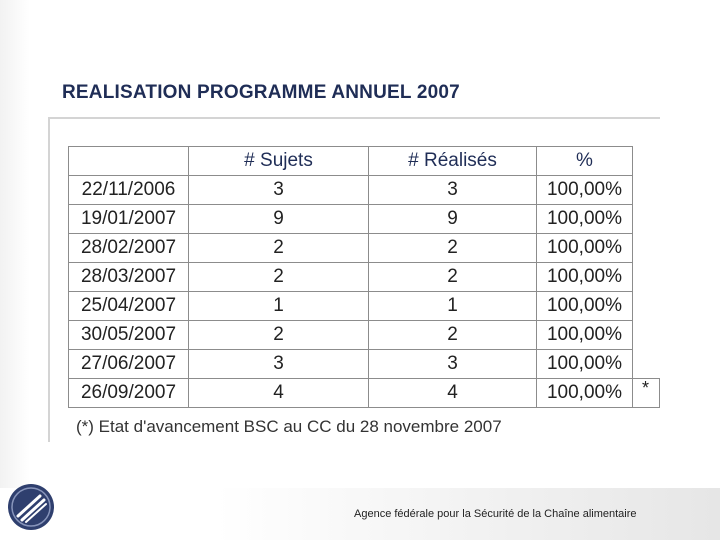 This screenshot has width=720, height=540. What do you see at coordinates (278, 306) in the screenshot?
I see `row-sujets: 1` at bounding box center [278, 306].